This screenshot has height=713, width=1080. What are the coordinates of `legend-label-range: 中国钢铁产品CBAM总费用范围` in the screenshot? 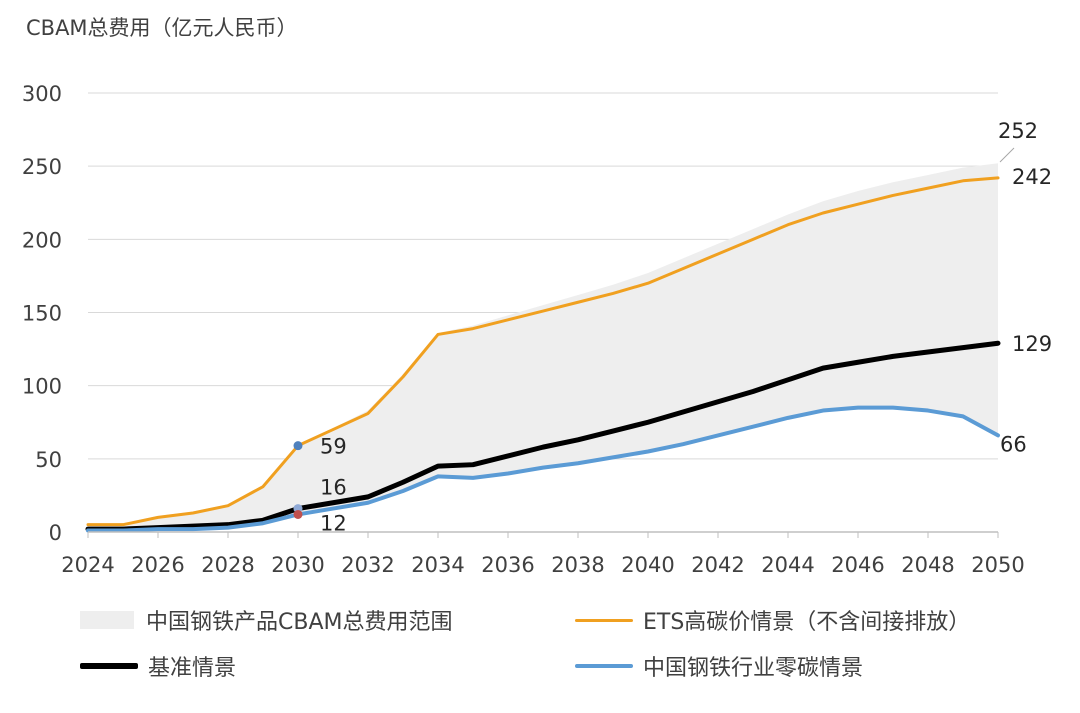 It's located at (299, 622).